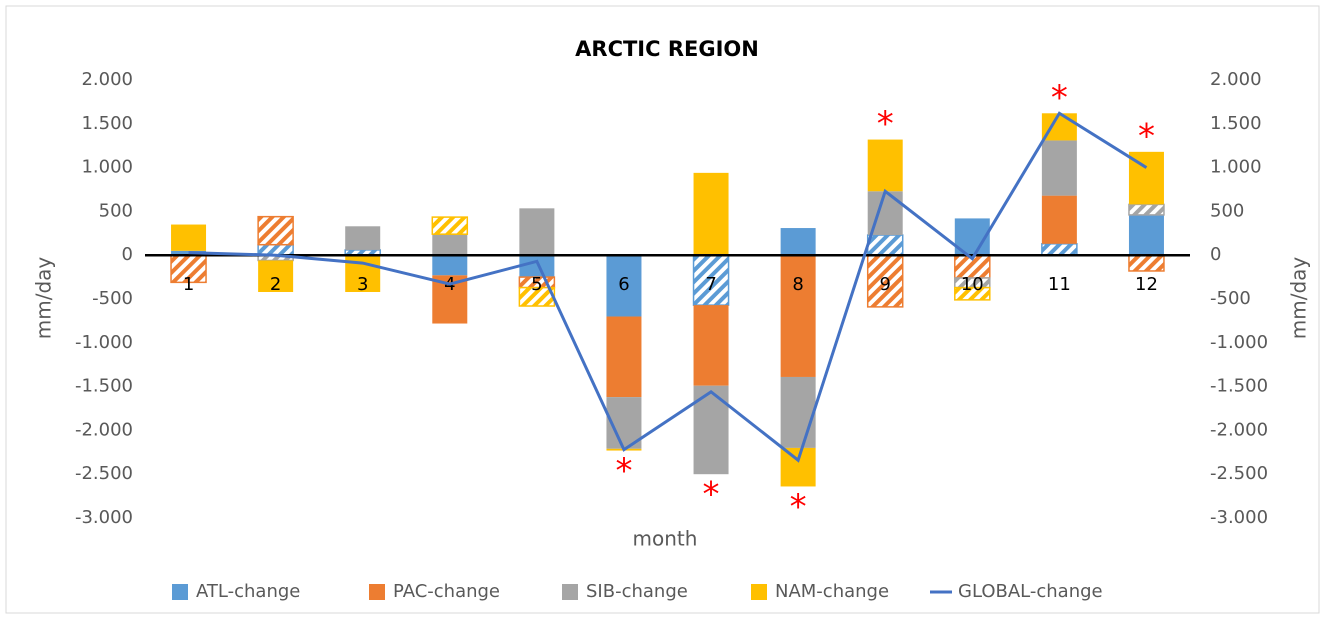 The image size is (1325, 619). What do you see at coordinates (248, 591) in the screenshot?
I see `legend-label: ATL-change` at bounding box center [248, 591].